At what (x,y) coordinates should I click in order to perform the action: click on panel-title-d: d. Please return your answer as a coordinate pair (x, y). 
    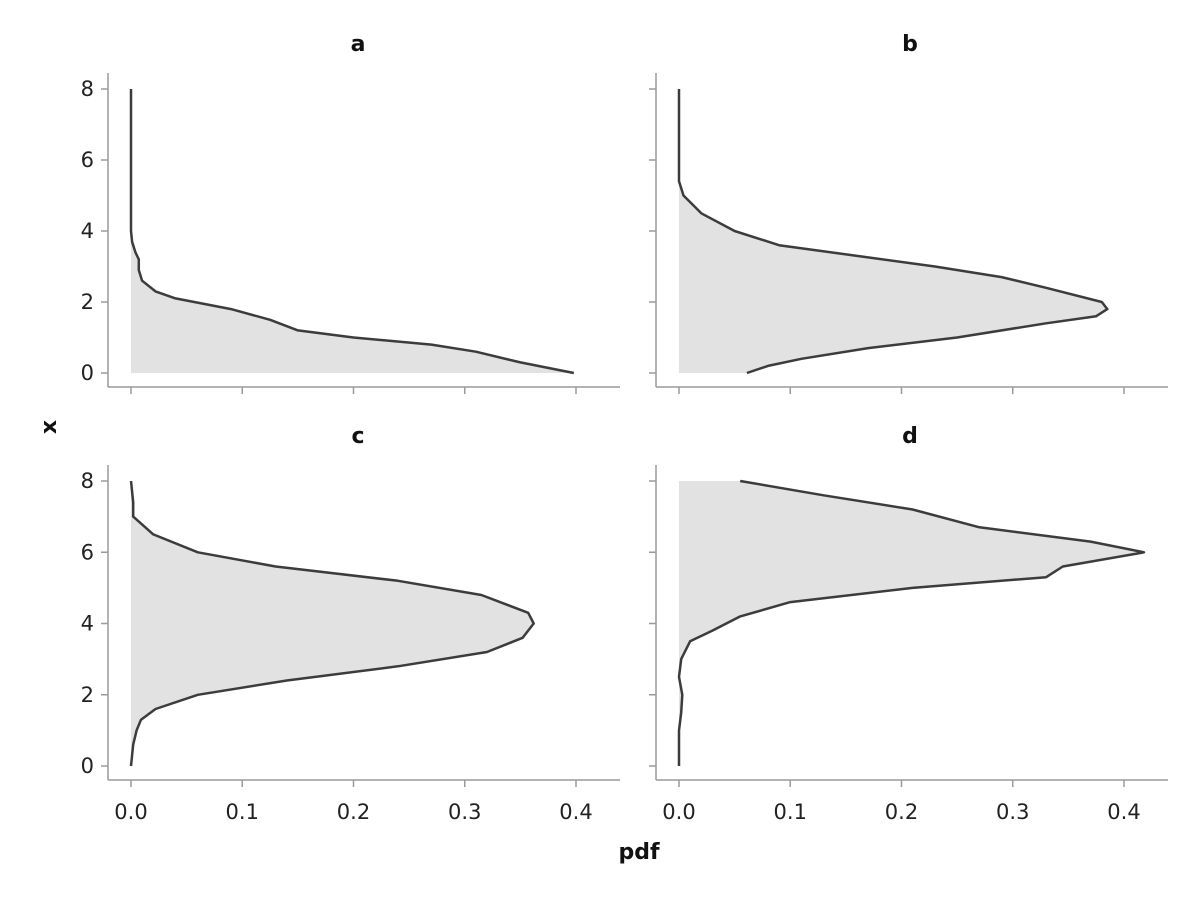
    Looking at the image, I should click on (910, 436).